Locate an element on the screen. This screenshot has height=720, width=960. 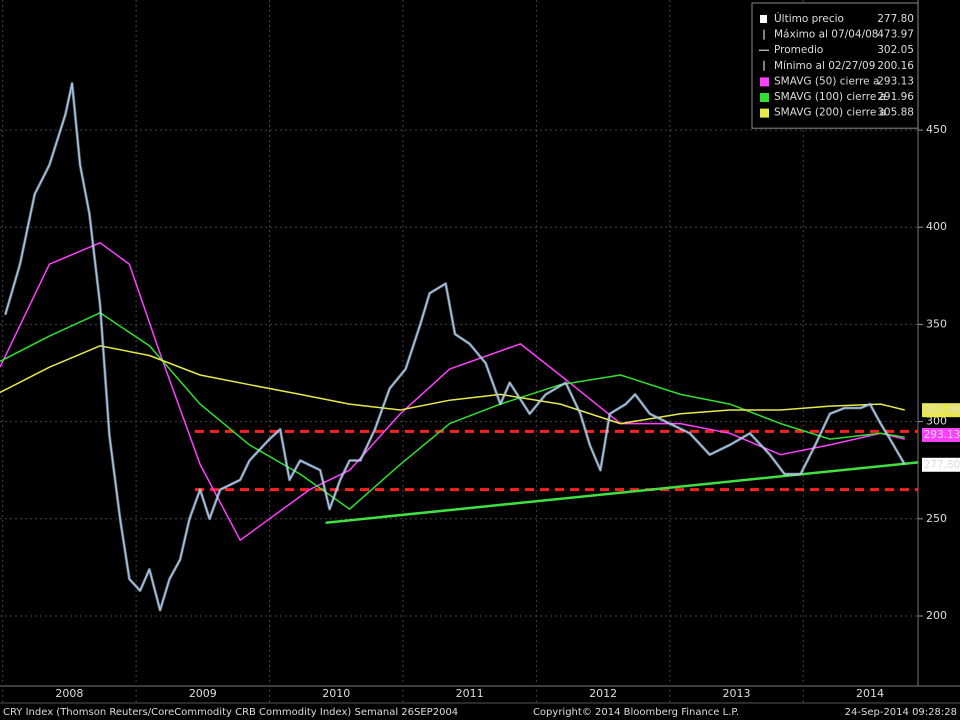
y-tick-label: 450 is located at coordinates (936, 129).